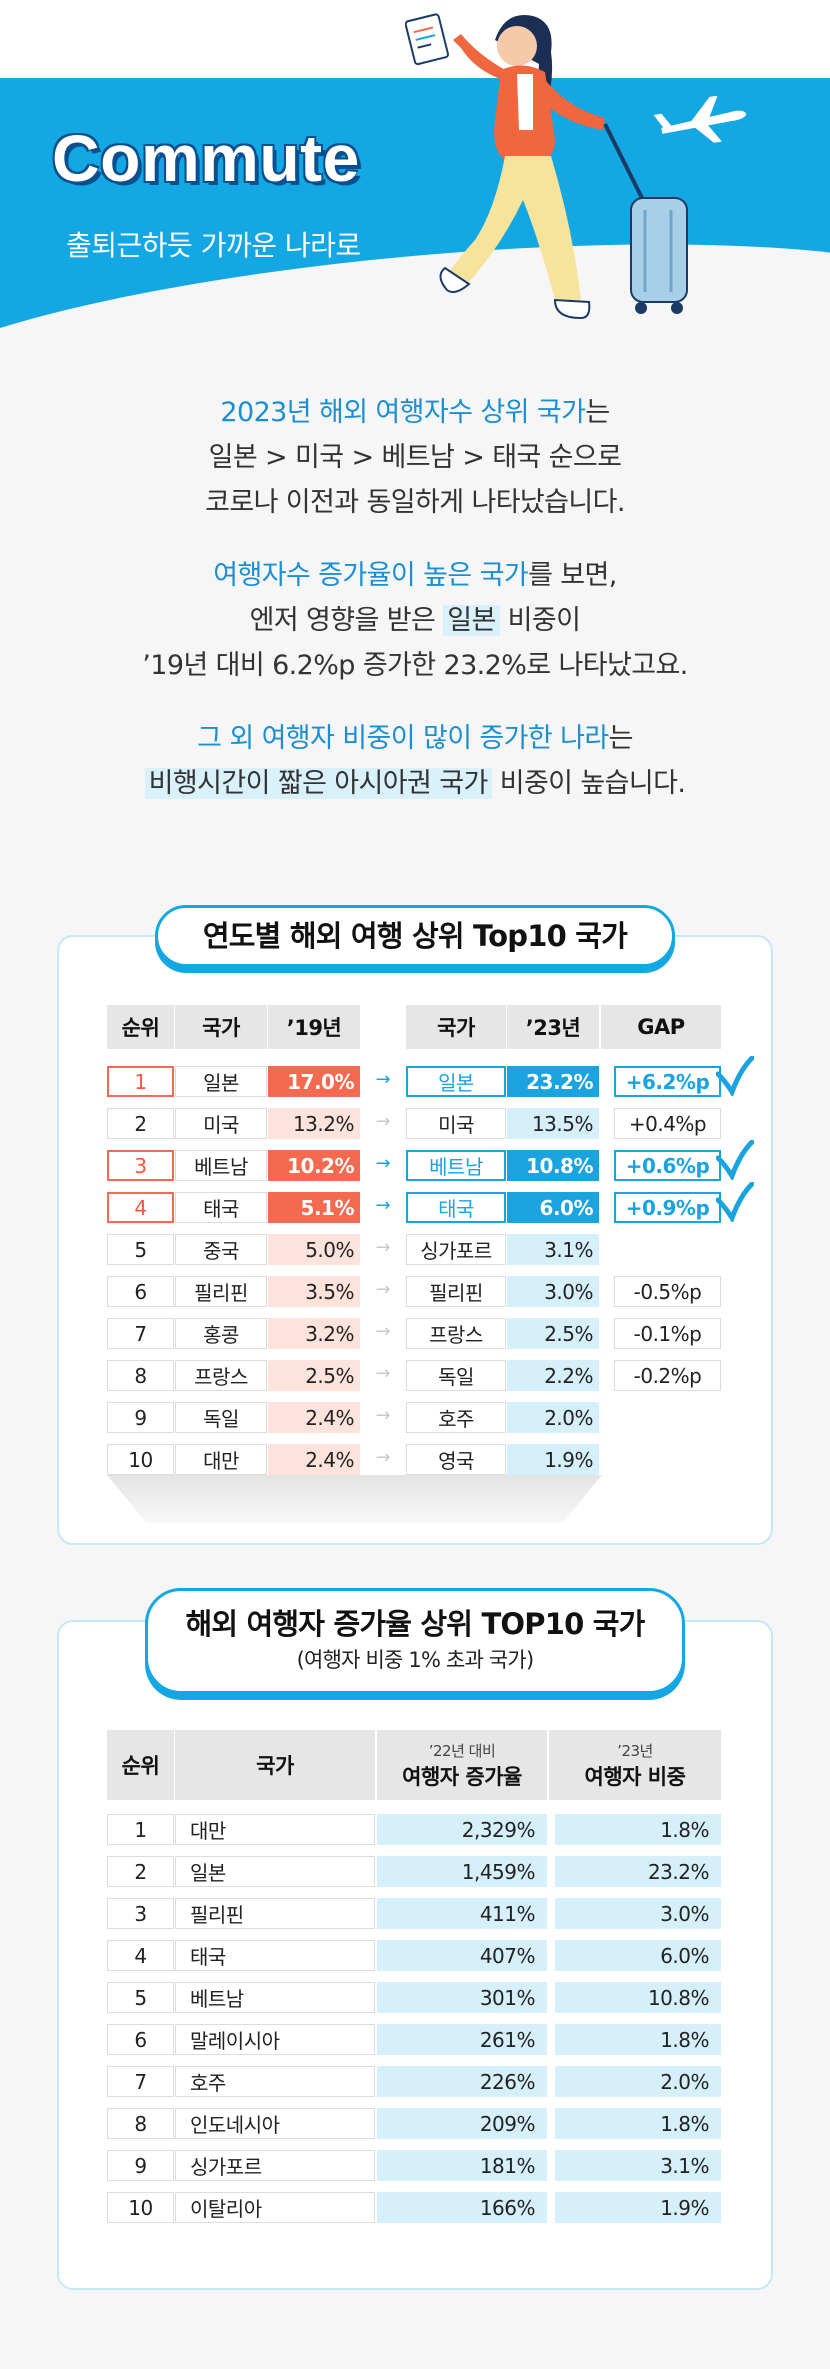  I want to click on t1-country19-cell: 미국, so click(221, 1123).